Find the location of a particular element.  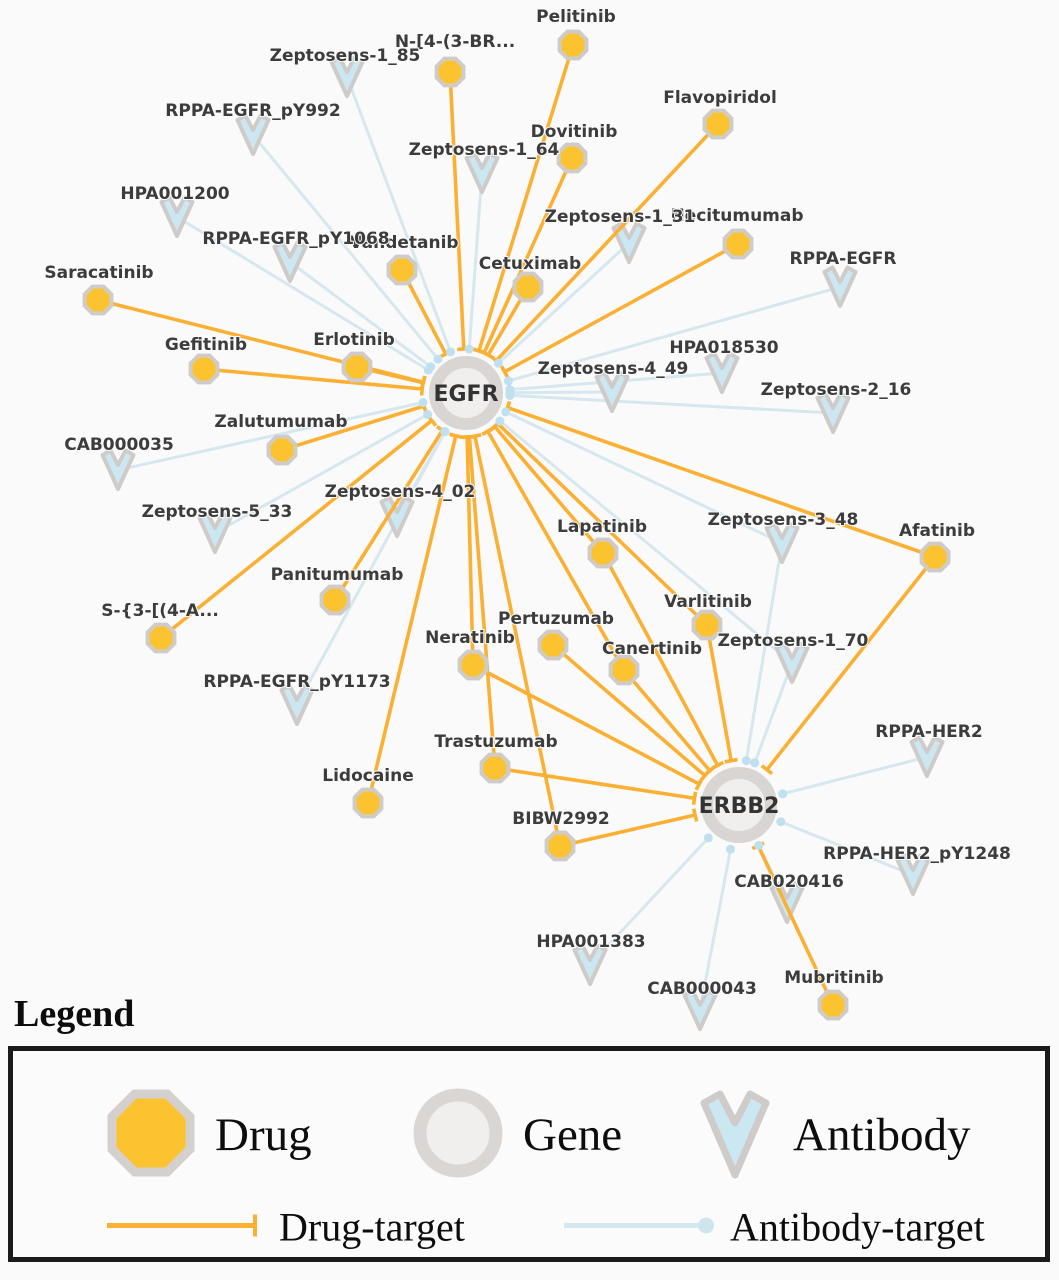

node-antibody-CAB000035 is located at coordinates (118, 469).